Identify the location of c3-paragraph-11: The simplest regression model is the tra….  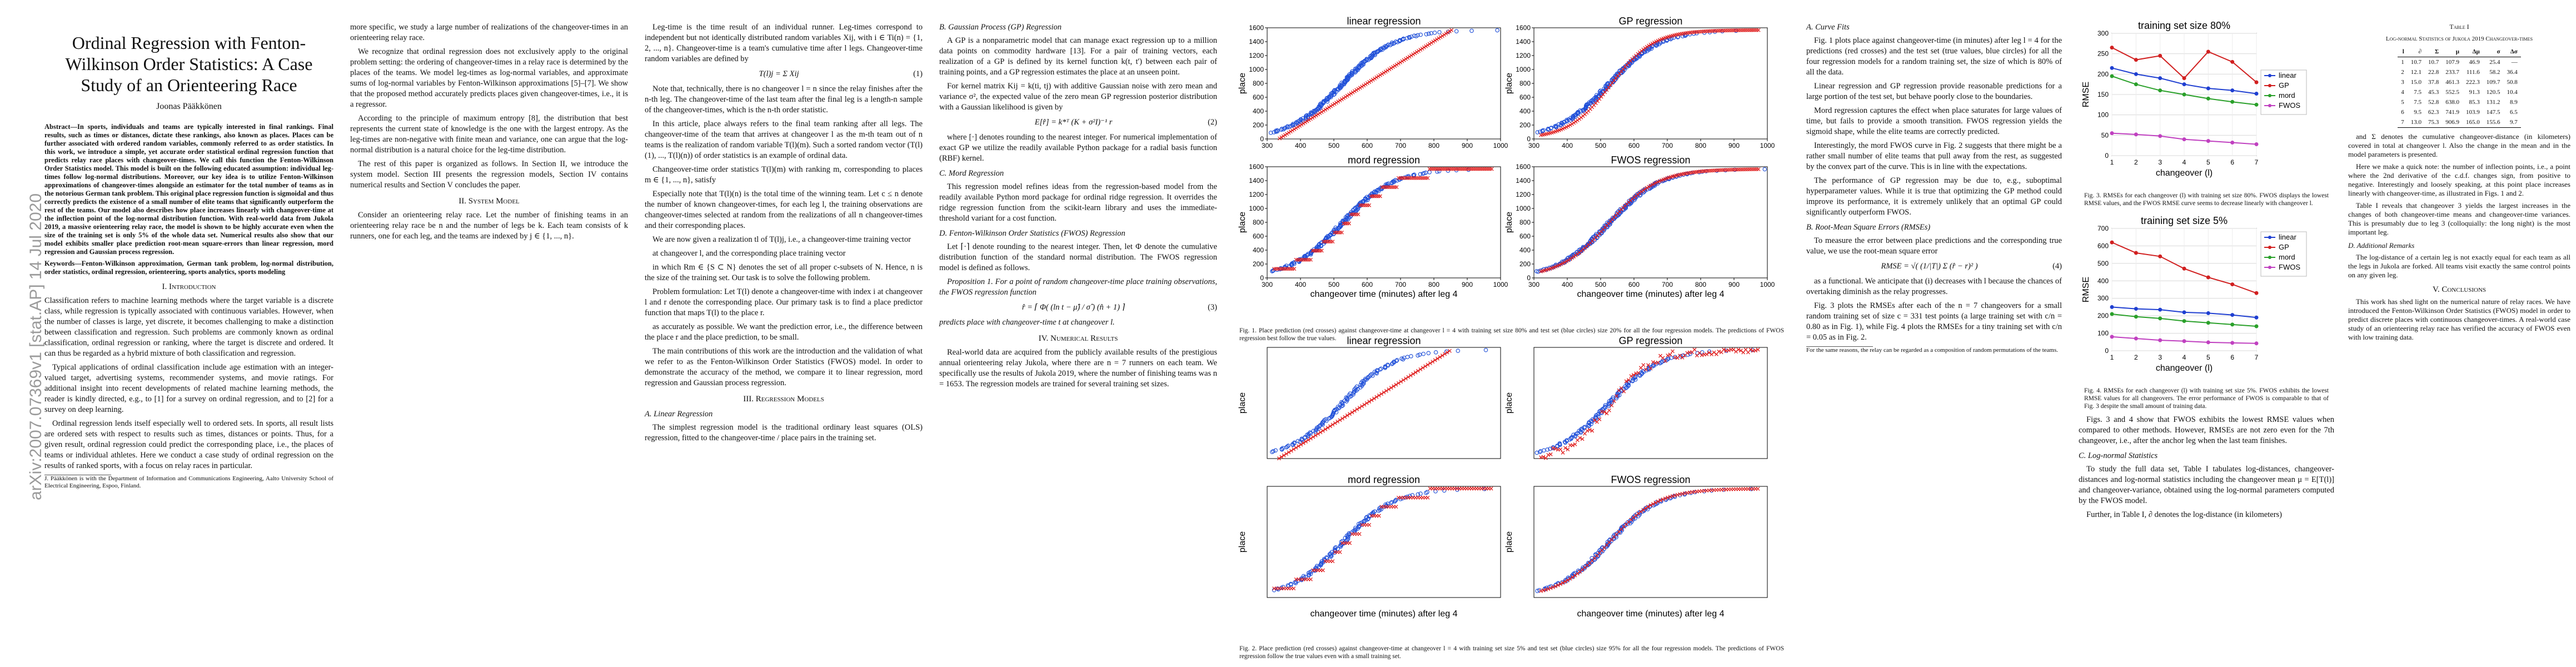
(784, 432).